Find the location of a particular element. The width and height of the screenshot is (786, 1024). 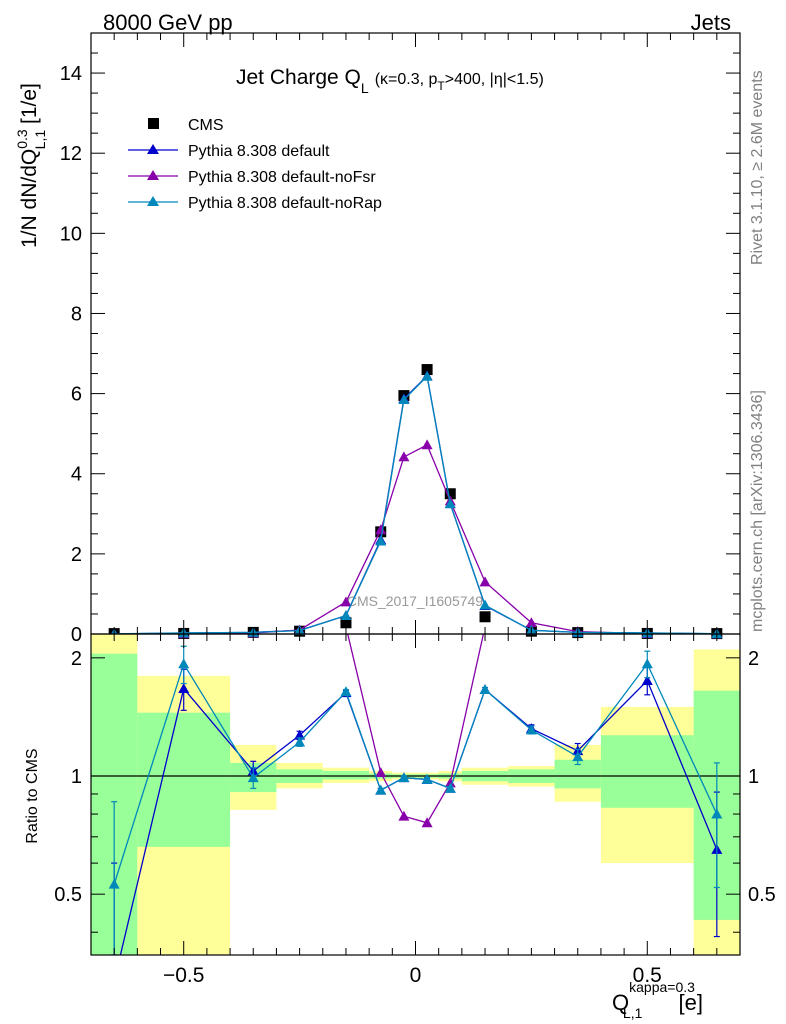

xlabel-sup: kappa=0.3 is located at coordinates (662, 987).